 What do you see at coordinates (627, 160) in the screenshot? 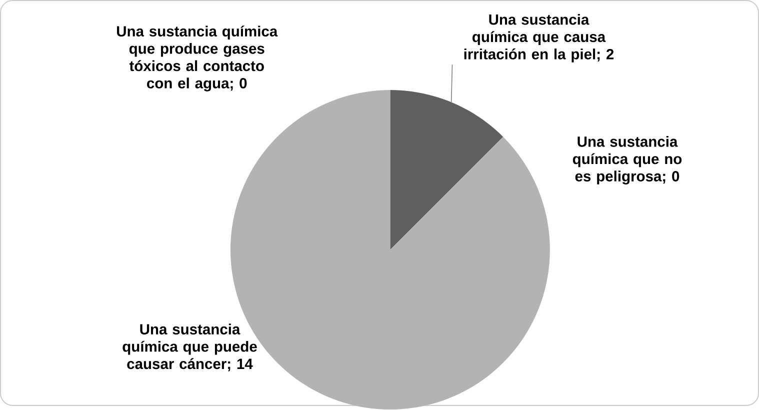
I see `category-label: Una sustancia química que no es peligrosa; 0` at bounding box center [627, 160].